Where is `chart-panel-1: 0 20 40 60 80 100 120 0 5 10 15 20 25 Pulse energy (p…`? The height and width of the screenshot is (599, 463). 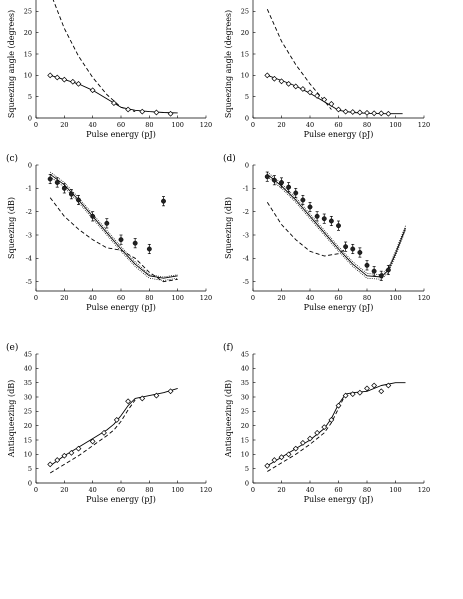
chart-panel-1: 0 20 40 60 80 100 120 0 5 10 15 20 25 Pulse energy (p… is located at coordinates (109, 69).